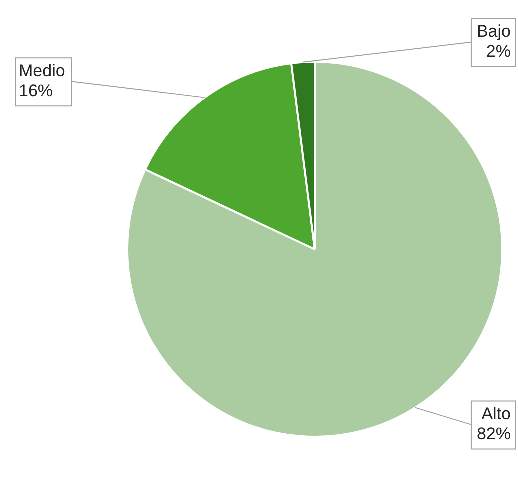 Image resolution: width=518 pixels, height=483 pixels. Describe the element at coordinates (42, 70) in the screenshot. I see `slice-label: Medio` at that location.